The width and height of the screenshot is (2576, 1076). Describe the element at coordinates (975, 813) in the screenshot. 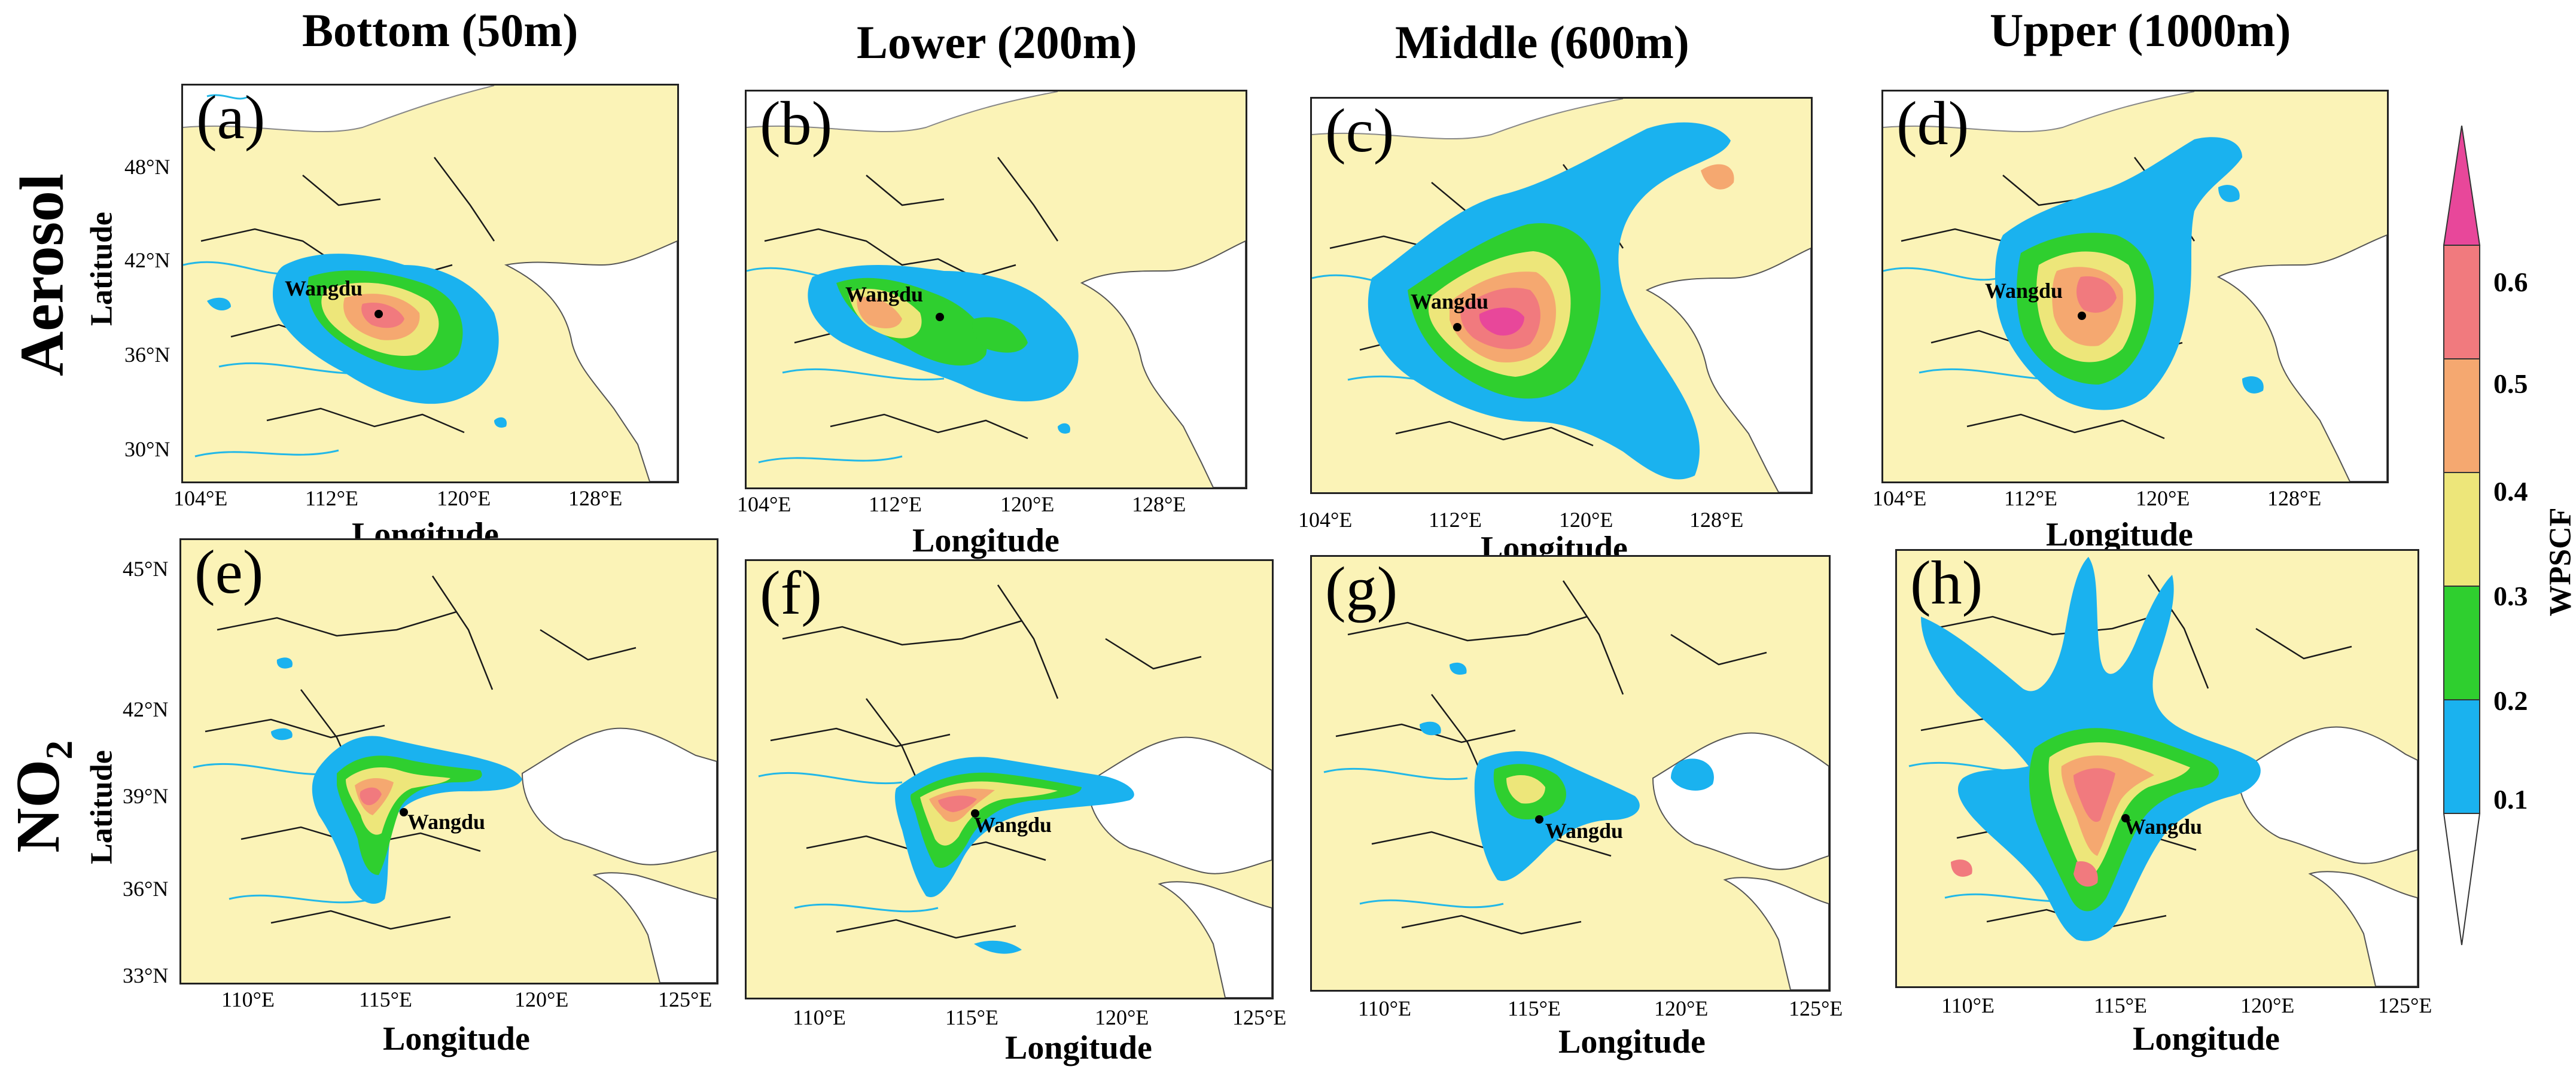

I see `station-marker-f` at that location.